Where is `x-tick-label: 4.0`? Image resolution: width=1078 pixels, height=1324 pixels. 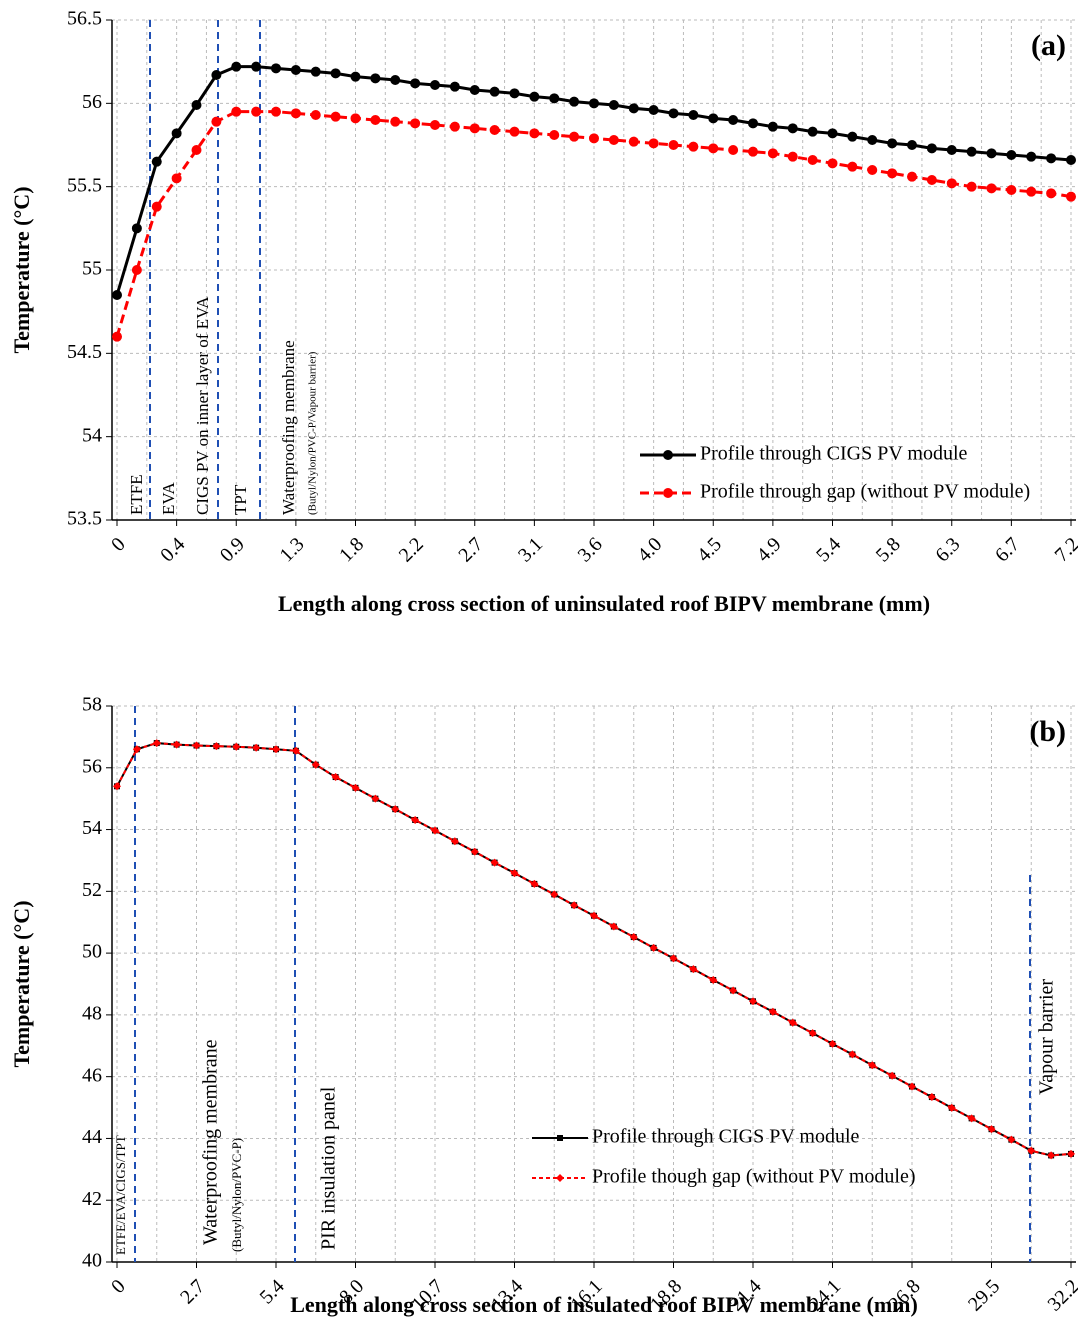
x-tick-label: 4.0 is located at coordinates (649, 549).